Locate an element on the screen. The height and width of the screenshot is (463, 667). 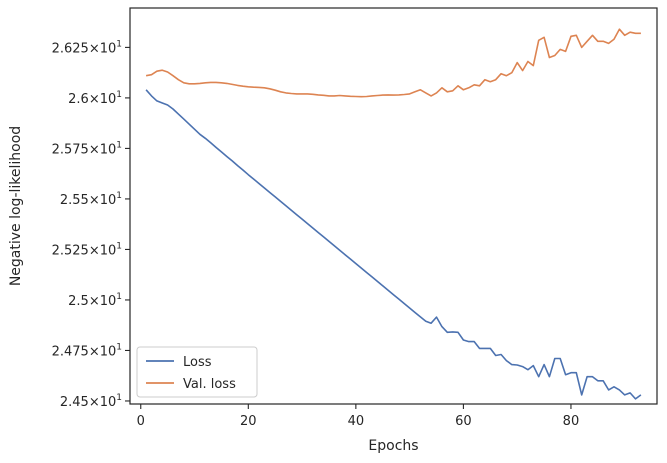
x-axis: 0 20 40 60 80 is located at coordinates (358, 416).